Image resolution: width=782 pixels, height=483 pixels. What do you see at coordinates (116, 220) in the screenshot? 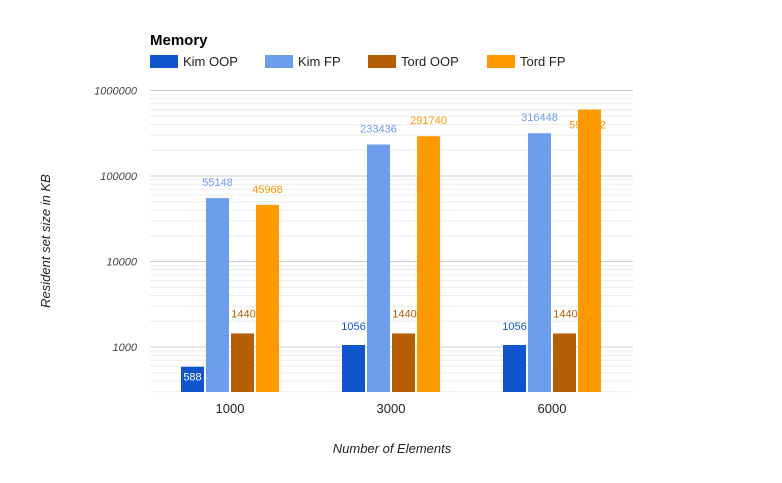
I see `y-axis-ticks: 1000 10000 100000 1000000` at bounding box center [116, 220].